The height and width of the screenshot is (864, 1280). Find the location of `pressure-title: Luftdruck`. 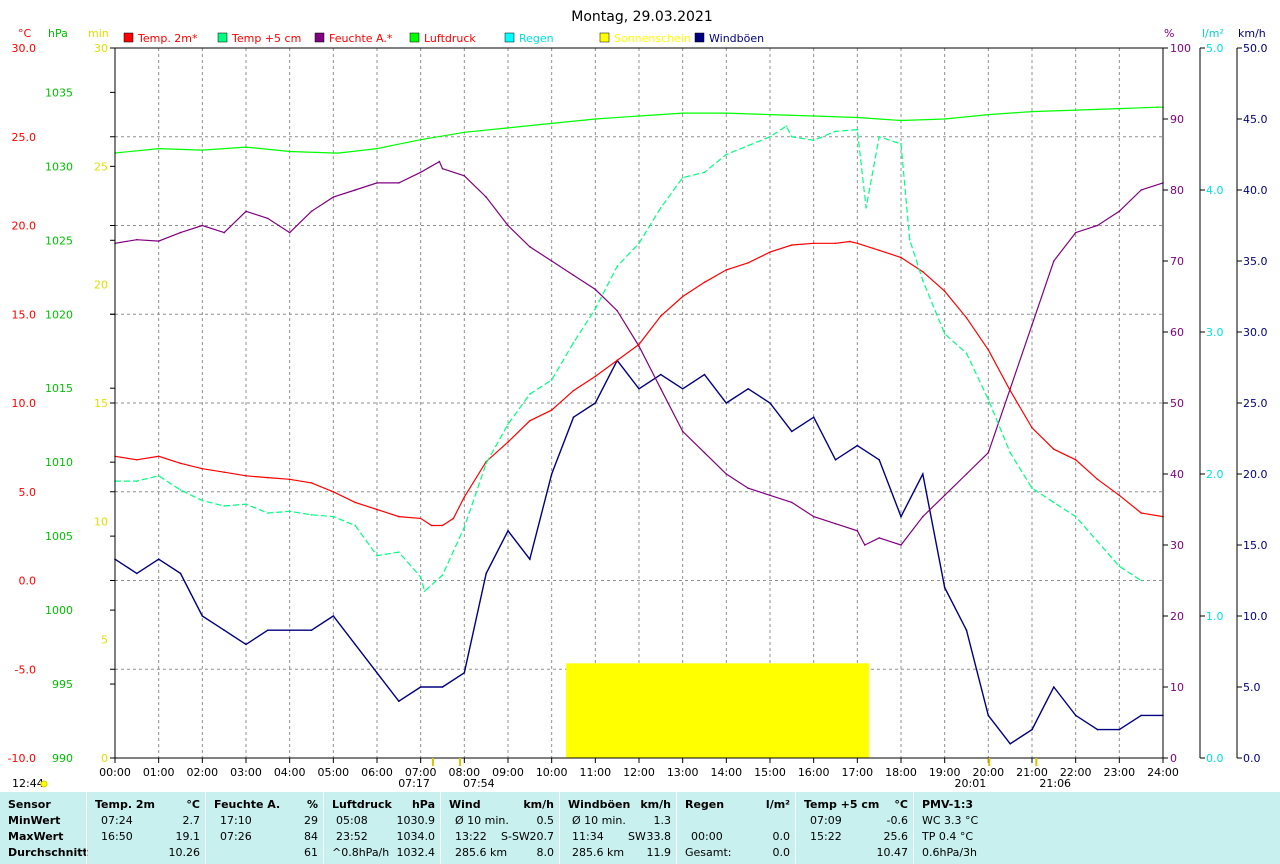

pressure-title: Luftdruck is located at coordinates (362, 804).